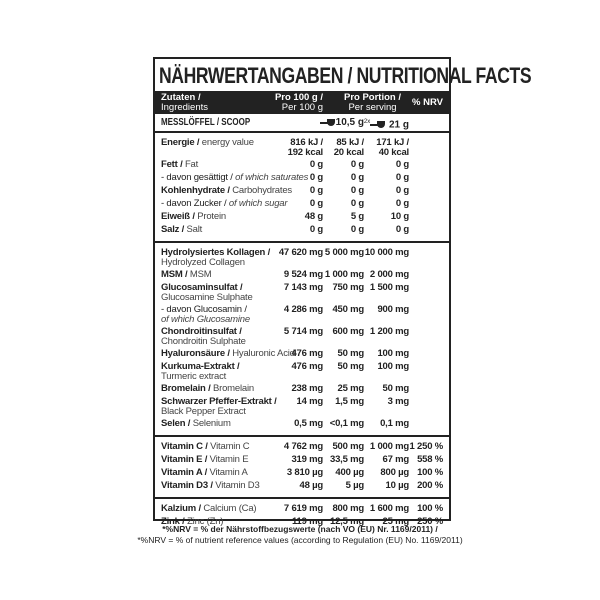 This screenshot has width=600, height=600. I want to click on value-nrv-text: 100 %, so click(430, 508).